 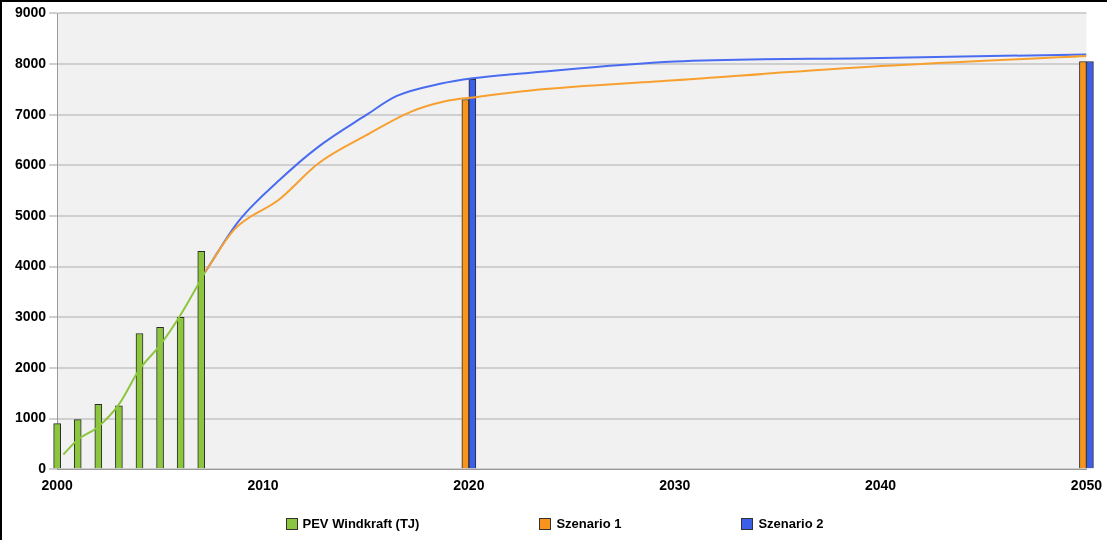 I want to click on y-tick-label: 2000, so click(x=30, y=366).